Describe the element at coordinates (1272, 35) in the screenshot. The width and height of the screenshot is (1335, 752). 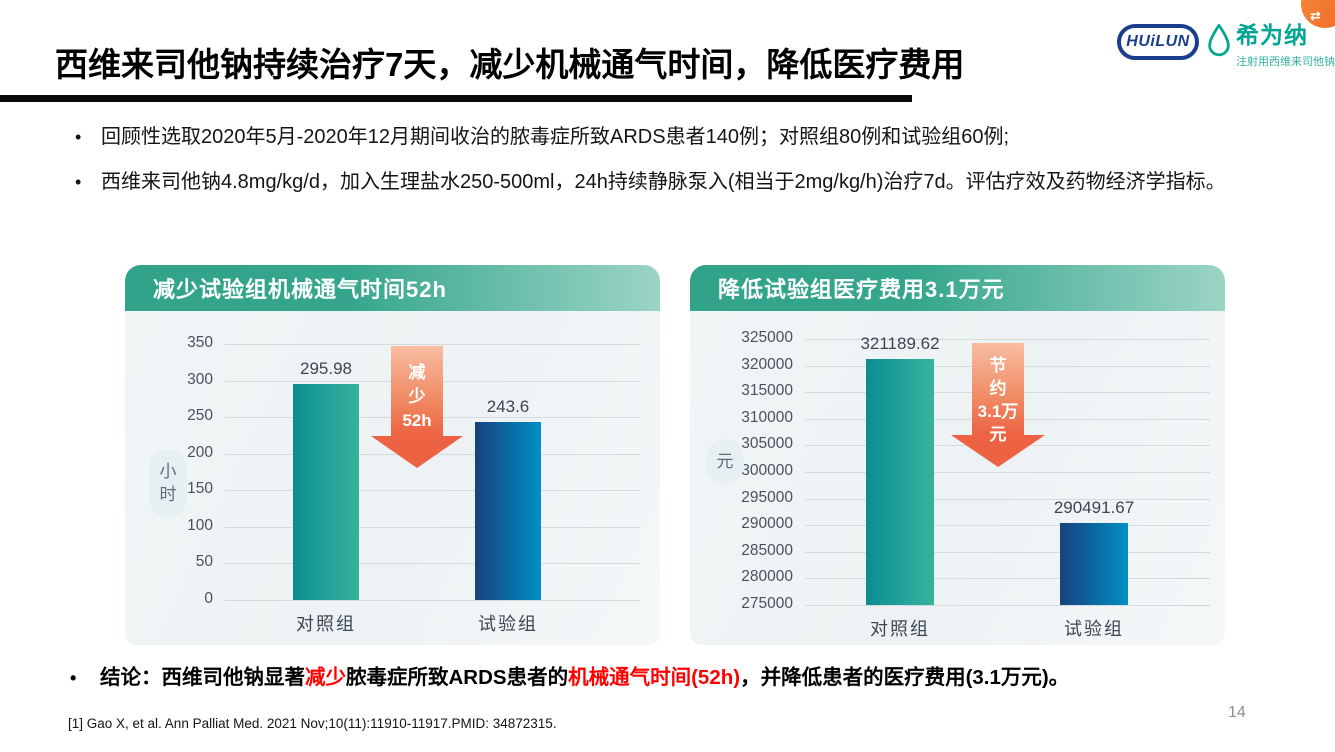
I see `brand-name: 希为纳` at that location.